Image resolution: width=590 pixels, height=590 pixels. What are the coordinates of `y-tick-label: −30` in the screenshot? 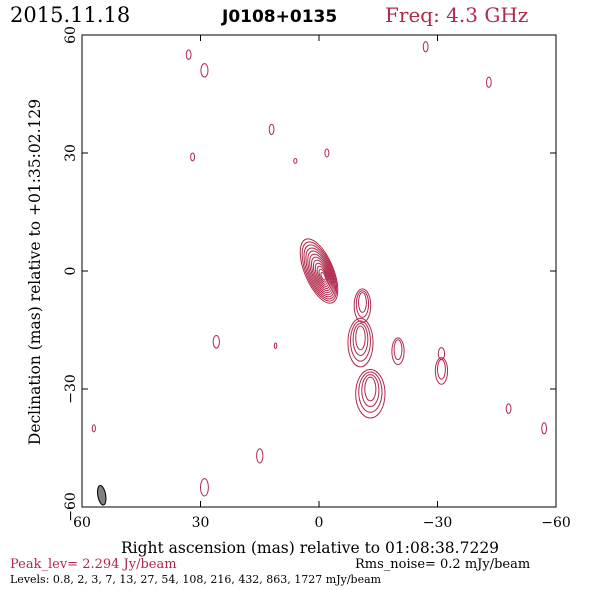 It's located at (71, 389).